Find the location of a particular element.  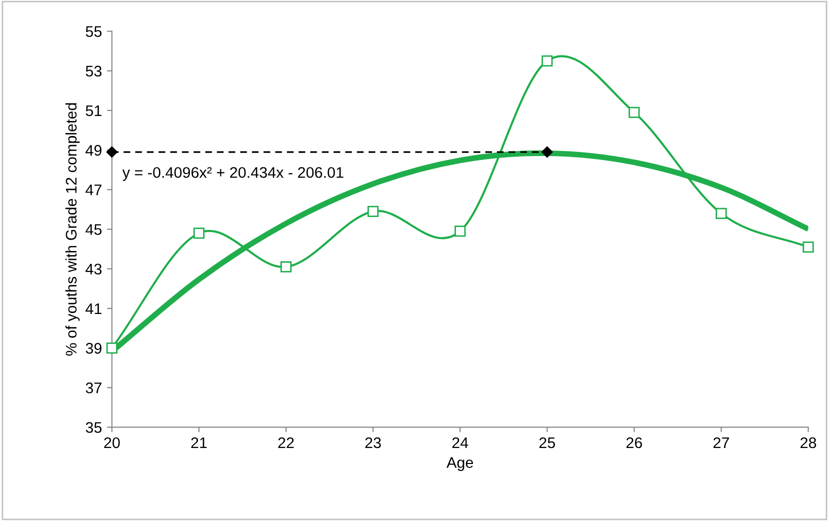

x-tick-label: 26 is located at coordinates (634, 442).